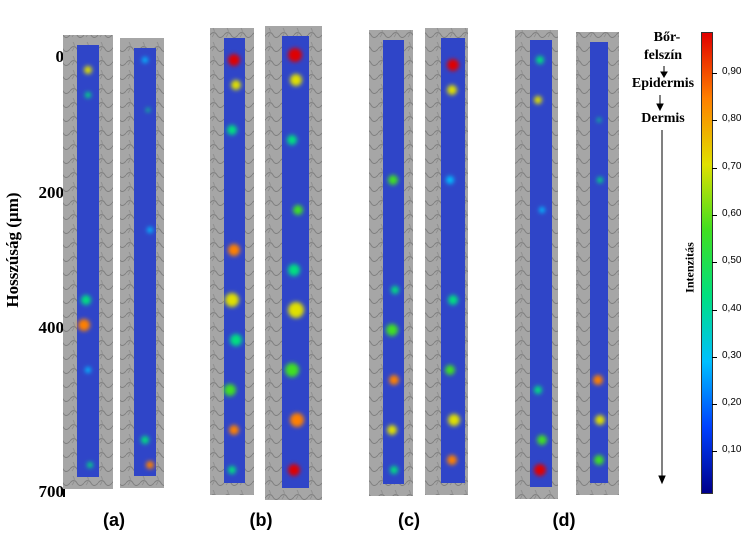 The image size is (755, 538). I want to click on colorbar-tick: 0,90, so click(732, 71).